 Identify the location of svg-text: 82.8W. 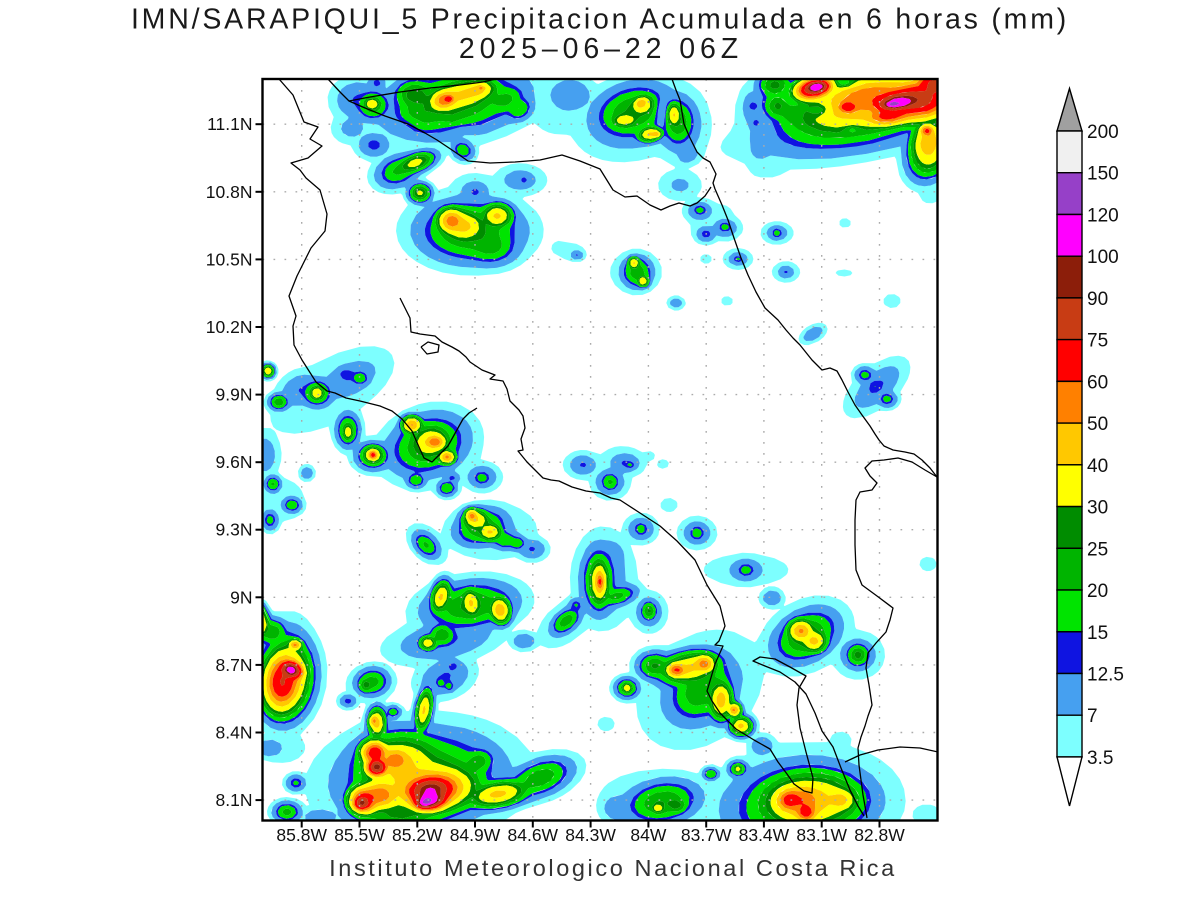
(879, 835).